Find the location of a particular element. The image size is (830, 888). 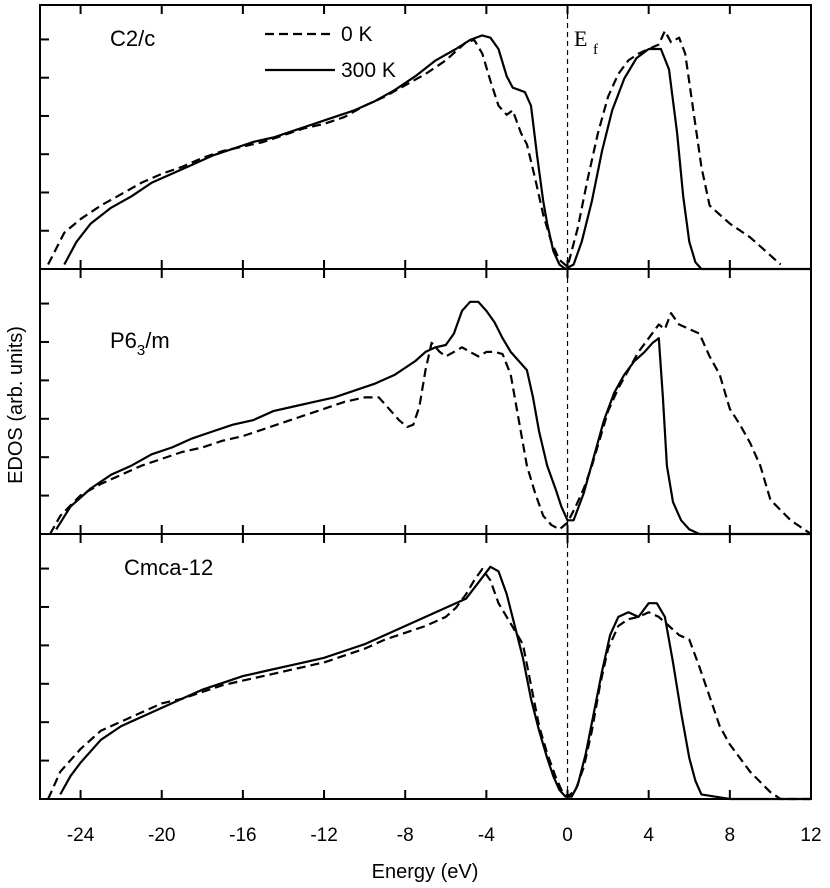

x-tick-label: 8 is located at coordinates (730, 835).